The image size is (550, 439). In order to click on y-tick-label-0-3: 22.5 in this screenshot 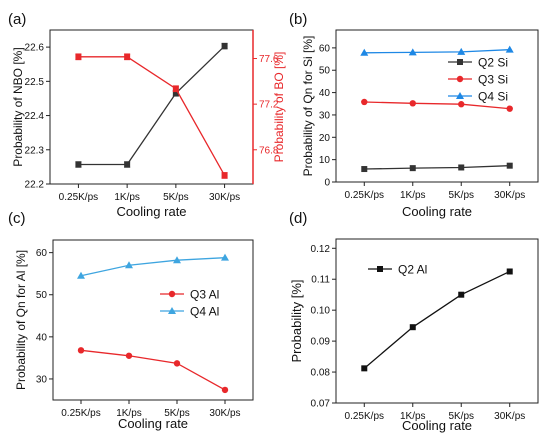, I will do `click(35, 82)`.